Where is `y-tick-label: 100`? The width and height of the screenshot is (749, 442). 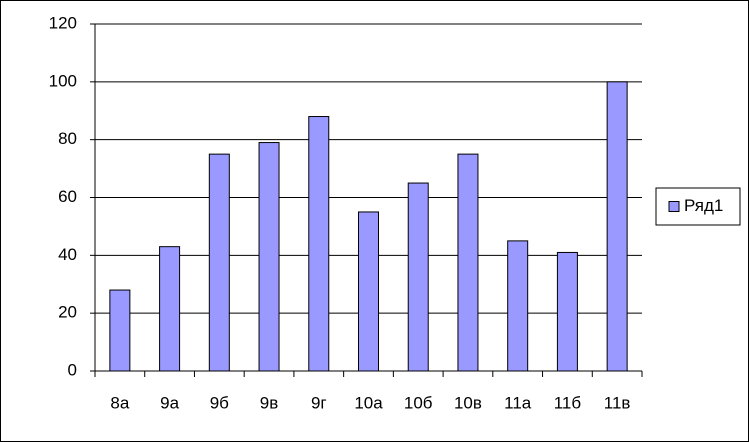 y-tick-label: 100 is located at coordinates (63, 80).